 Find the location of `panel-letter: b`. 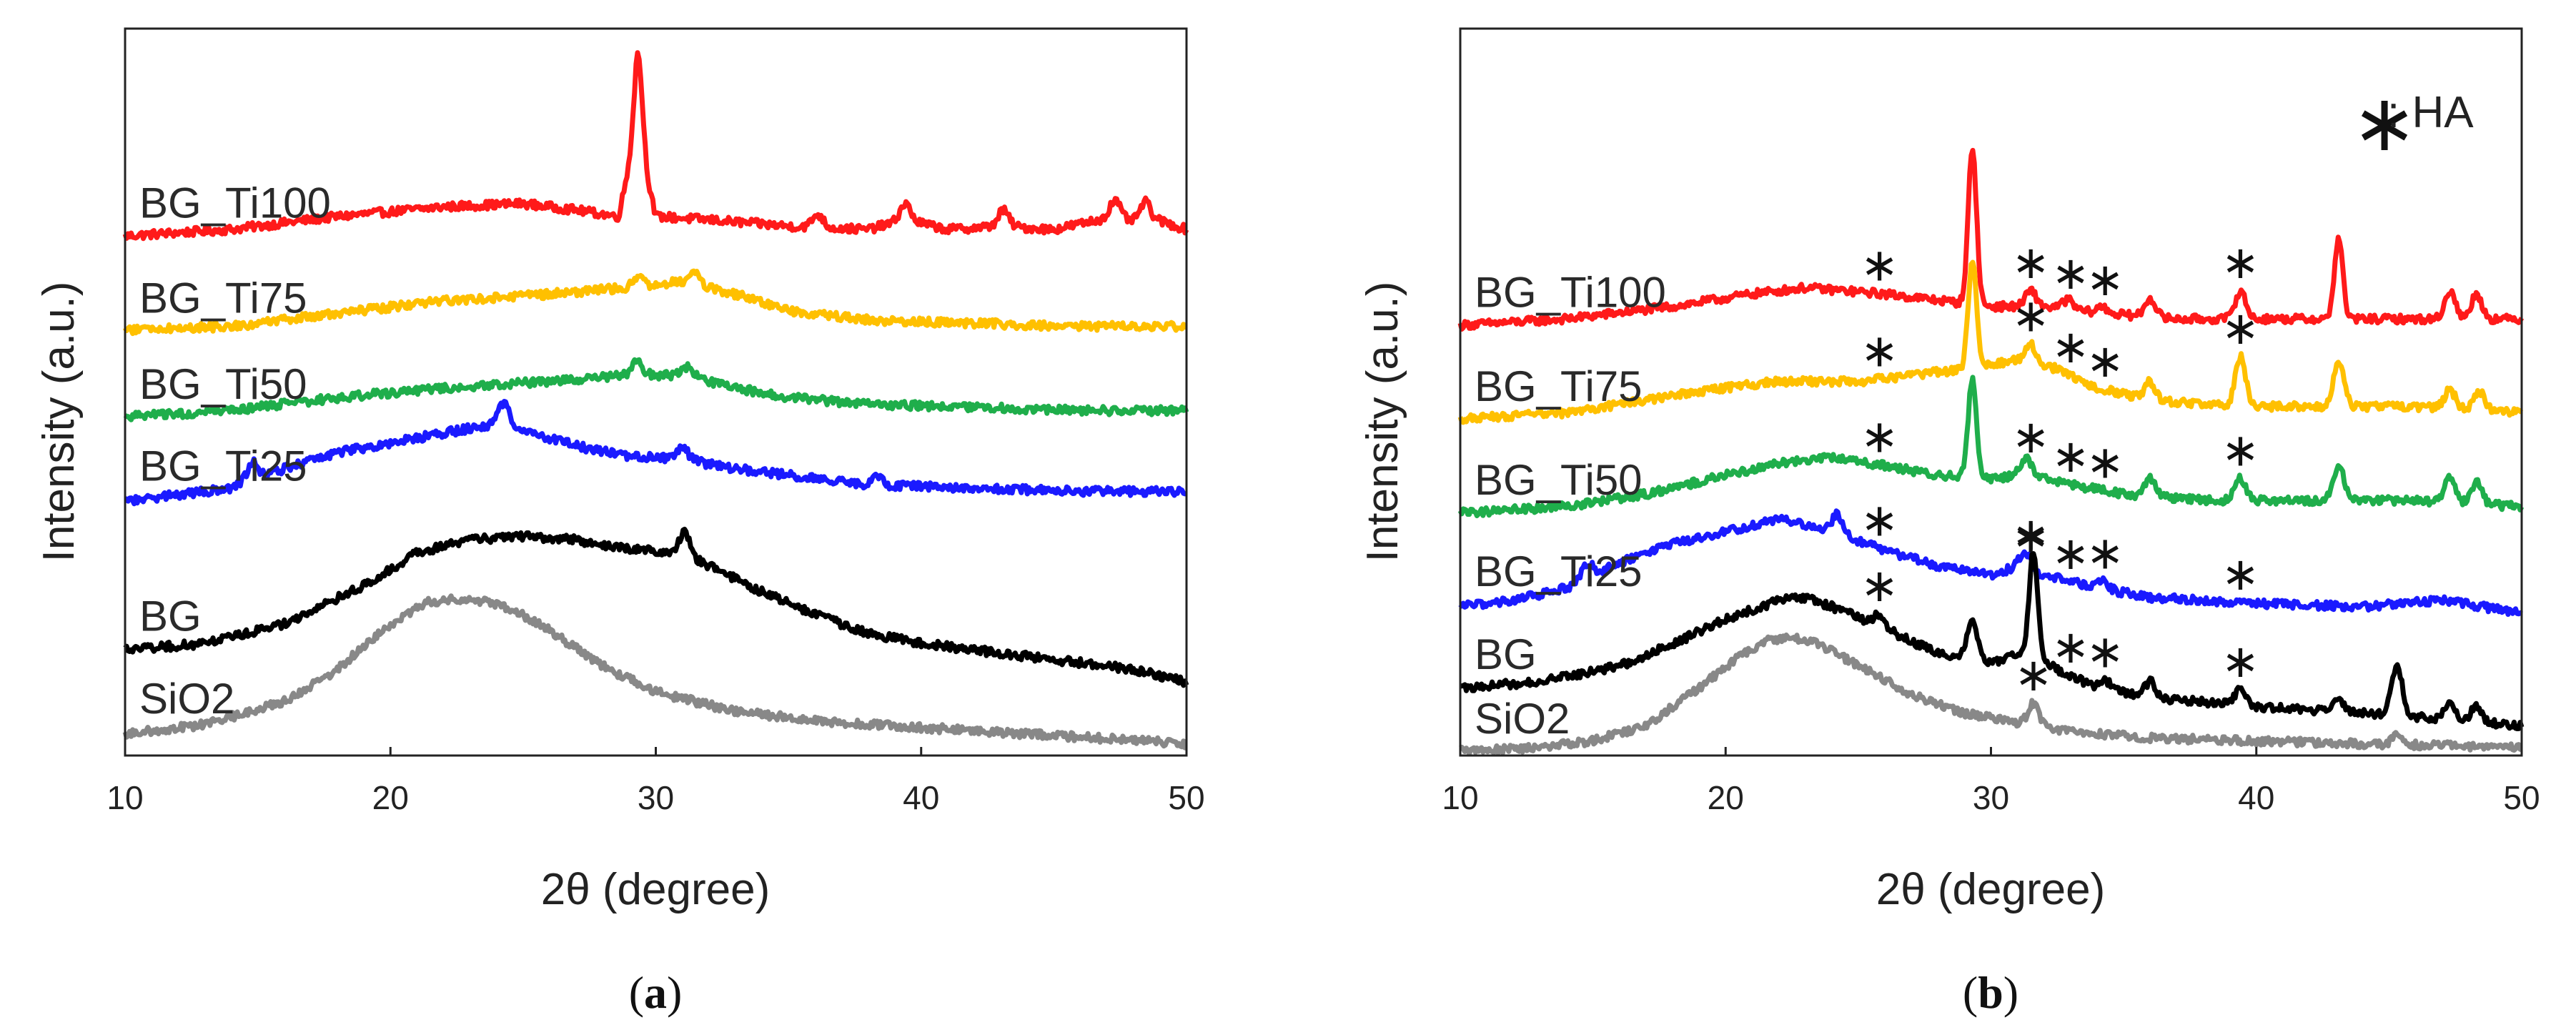

panel-letter: b is located at coordinates (1991, 992).